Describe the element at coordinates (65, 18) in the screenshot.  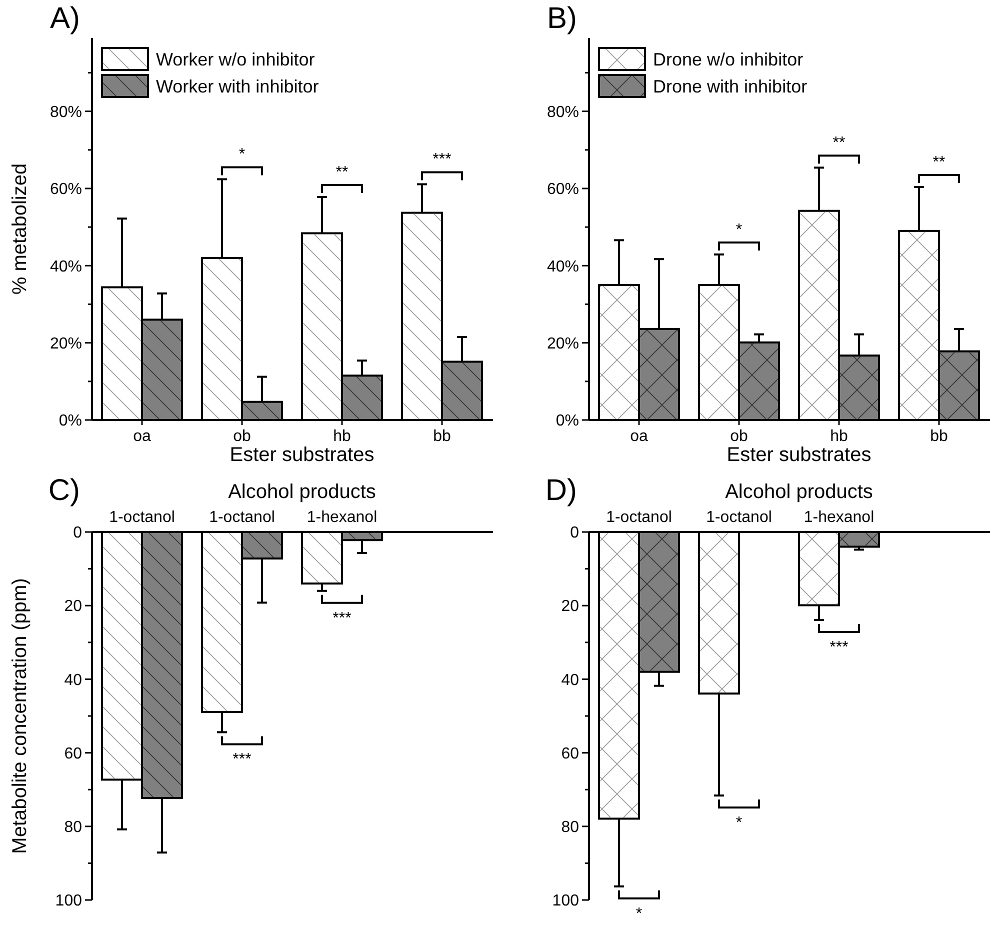
I see `chart-title: A)` at that location.